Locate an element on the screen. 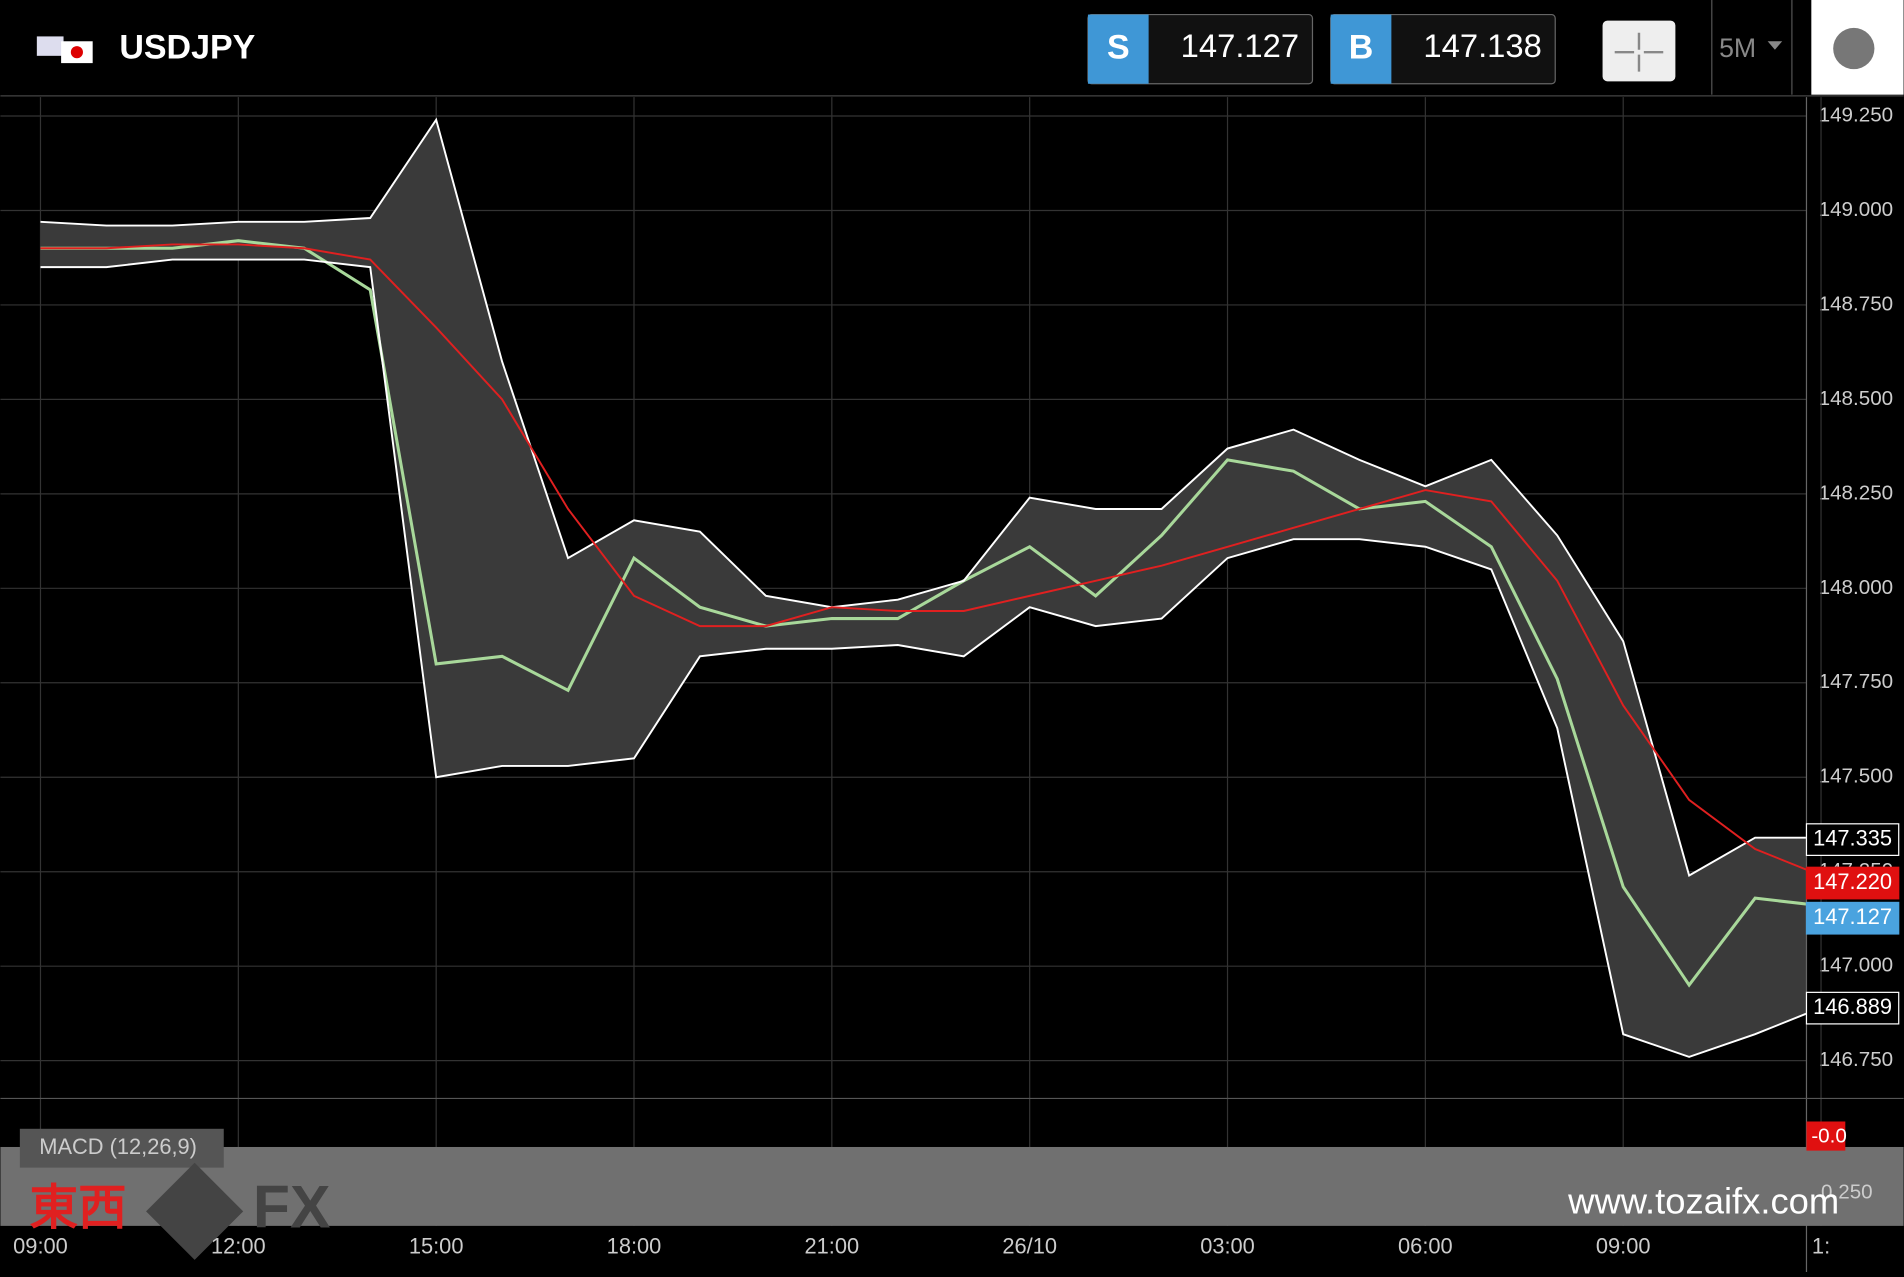 This screenshot has width=1904, height=1277. sell-tag is located at coordinates (1118, 49).